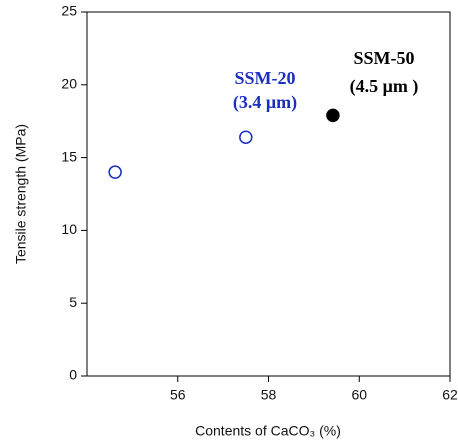  I want to click on annotation: (4.5 μm ), so click(384, 86).